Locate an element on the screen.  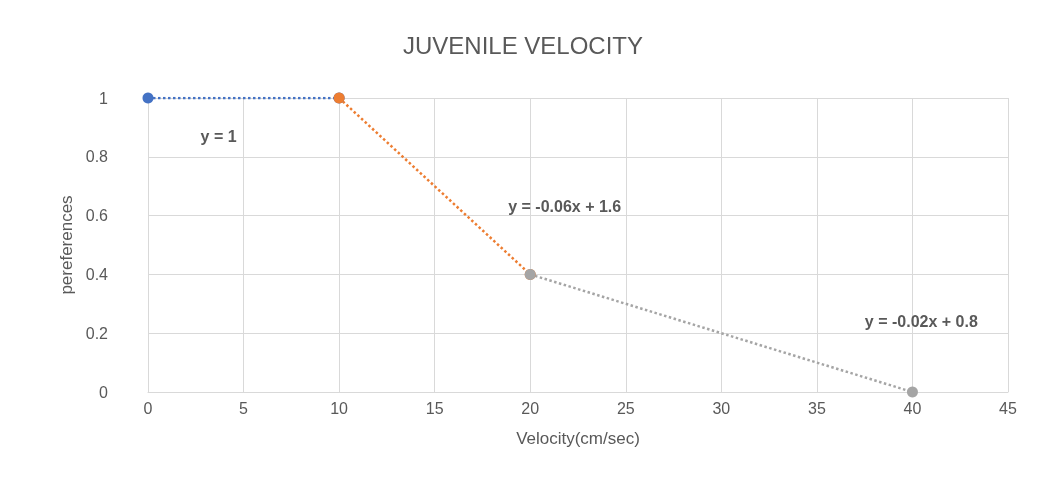
x-axis-title: Velocity(cm/sec) is located at coordinates (578, 438).